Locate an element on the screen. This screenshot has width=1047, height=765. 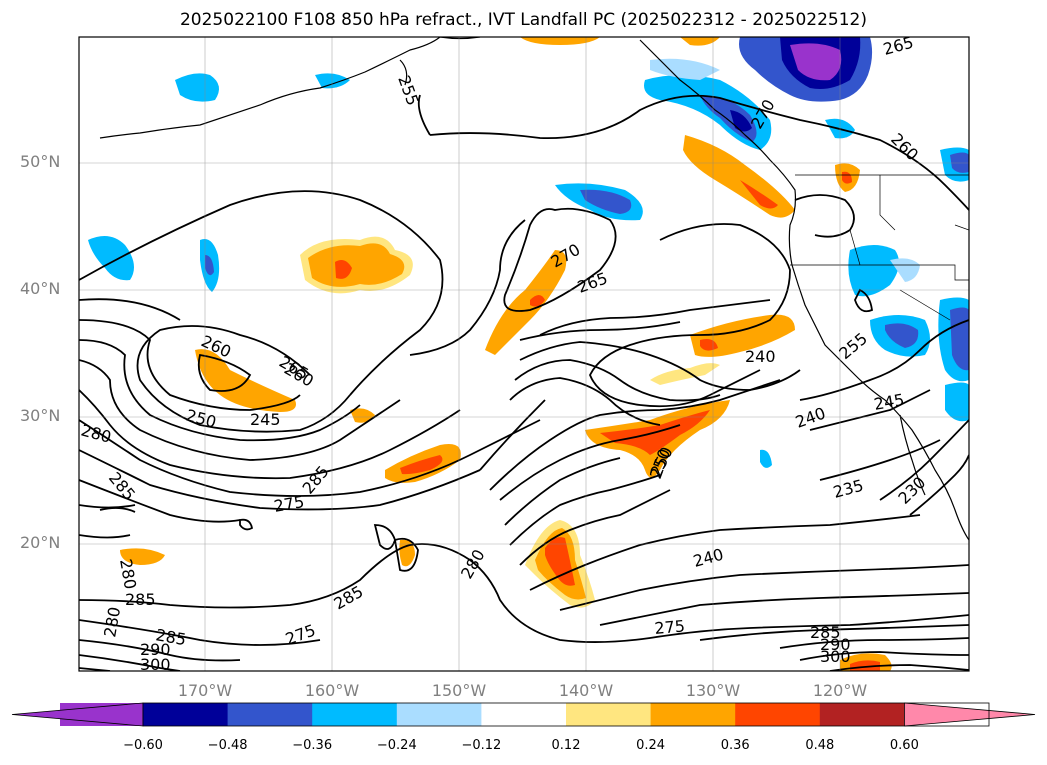
colorbar-tick-label: 0.60 is located at coordinates (904, 745).